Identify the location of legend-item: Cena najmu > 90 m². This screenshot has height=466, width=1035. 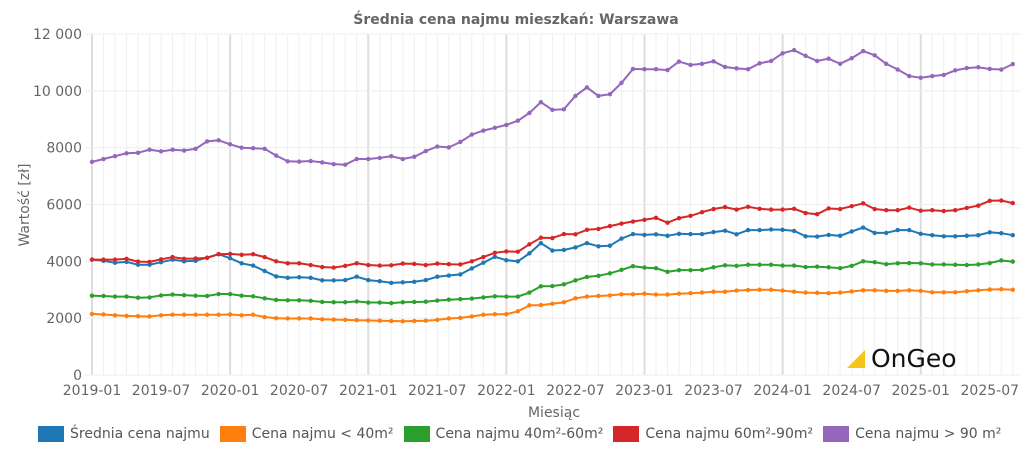
(912, 434).